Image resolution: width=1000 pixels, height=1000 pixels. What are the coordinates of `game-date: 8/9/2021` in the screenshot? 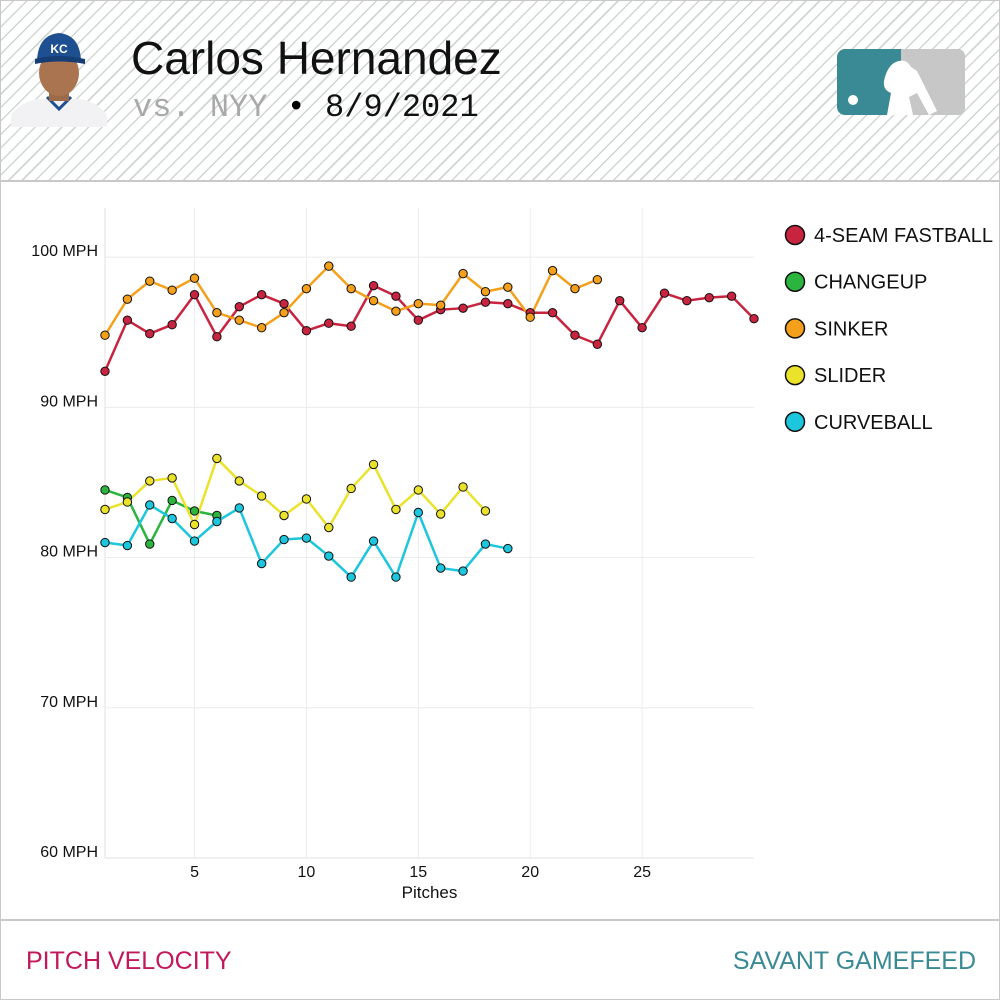 It's located at (402, 107).